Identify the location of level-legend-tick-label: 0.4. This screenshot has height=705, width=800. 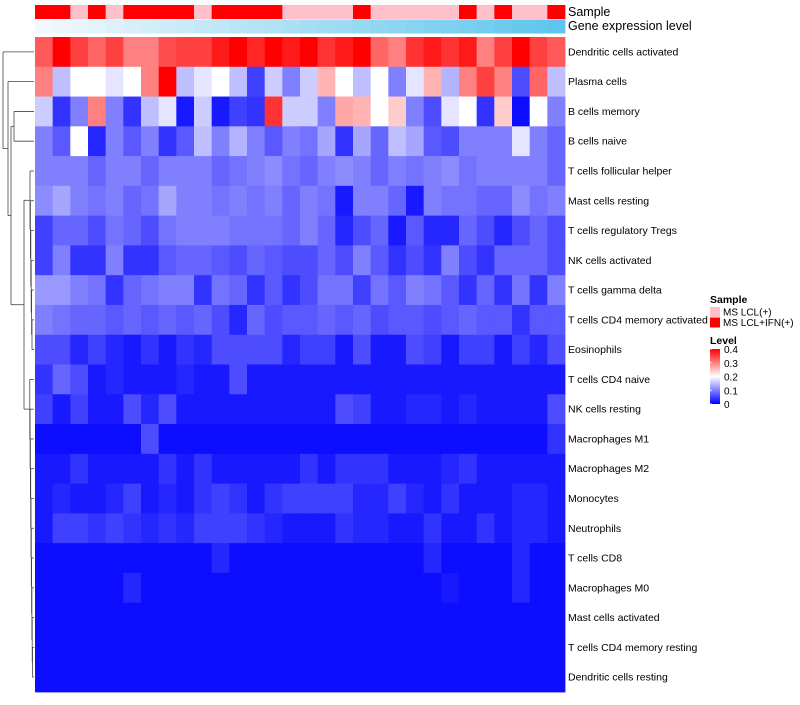
(731, 350).